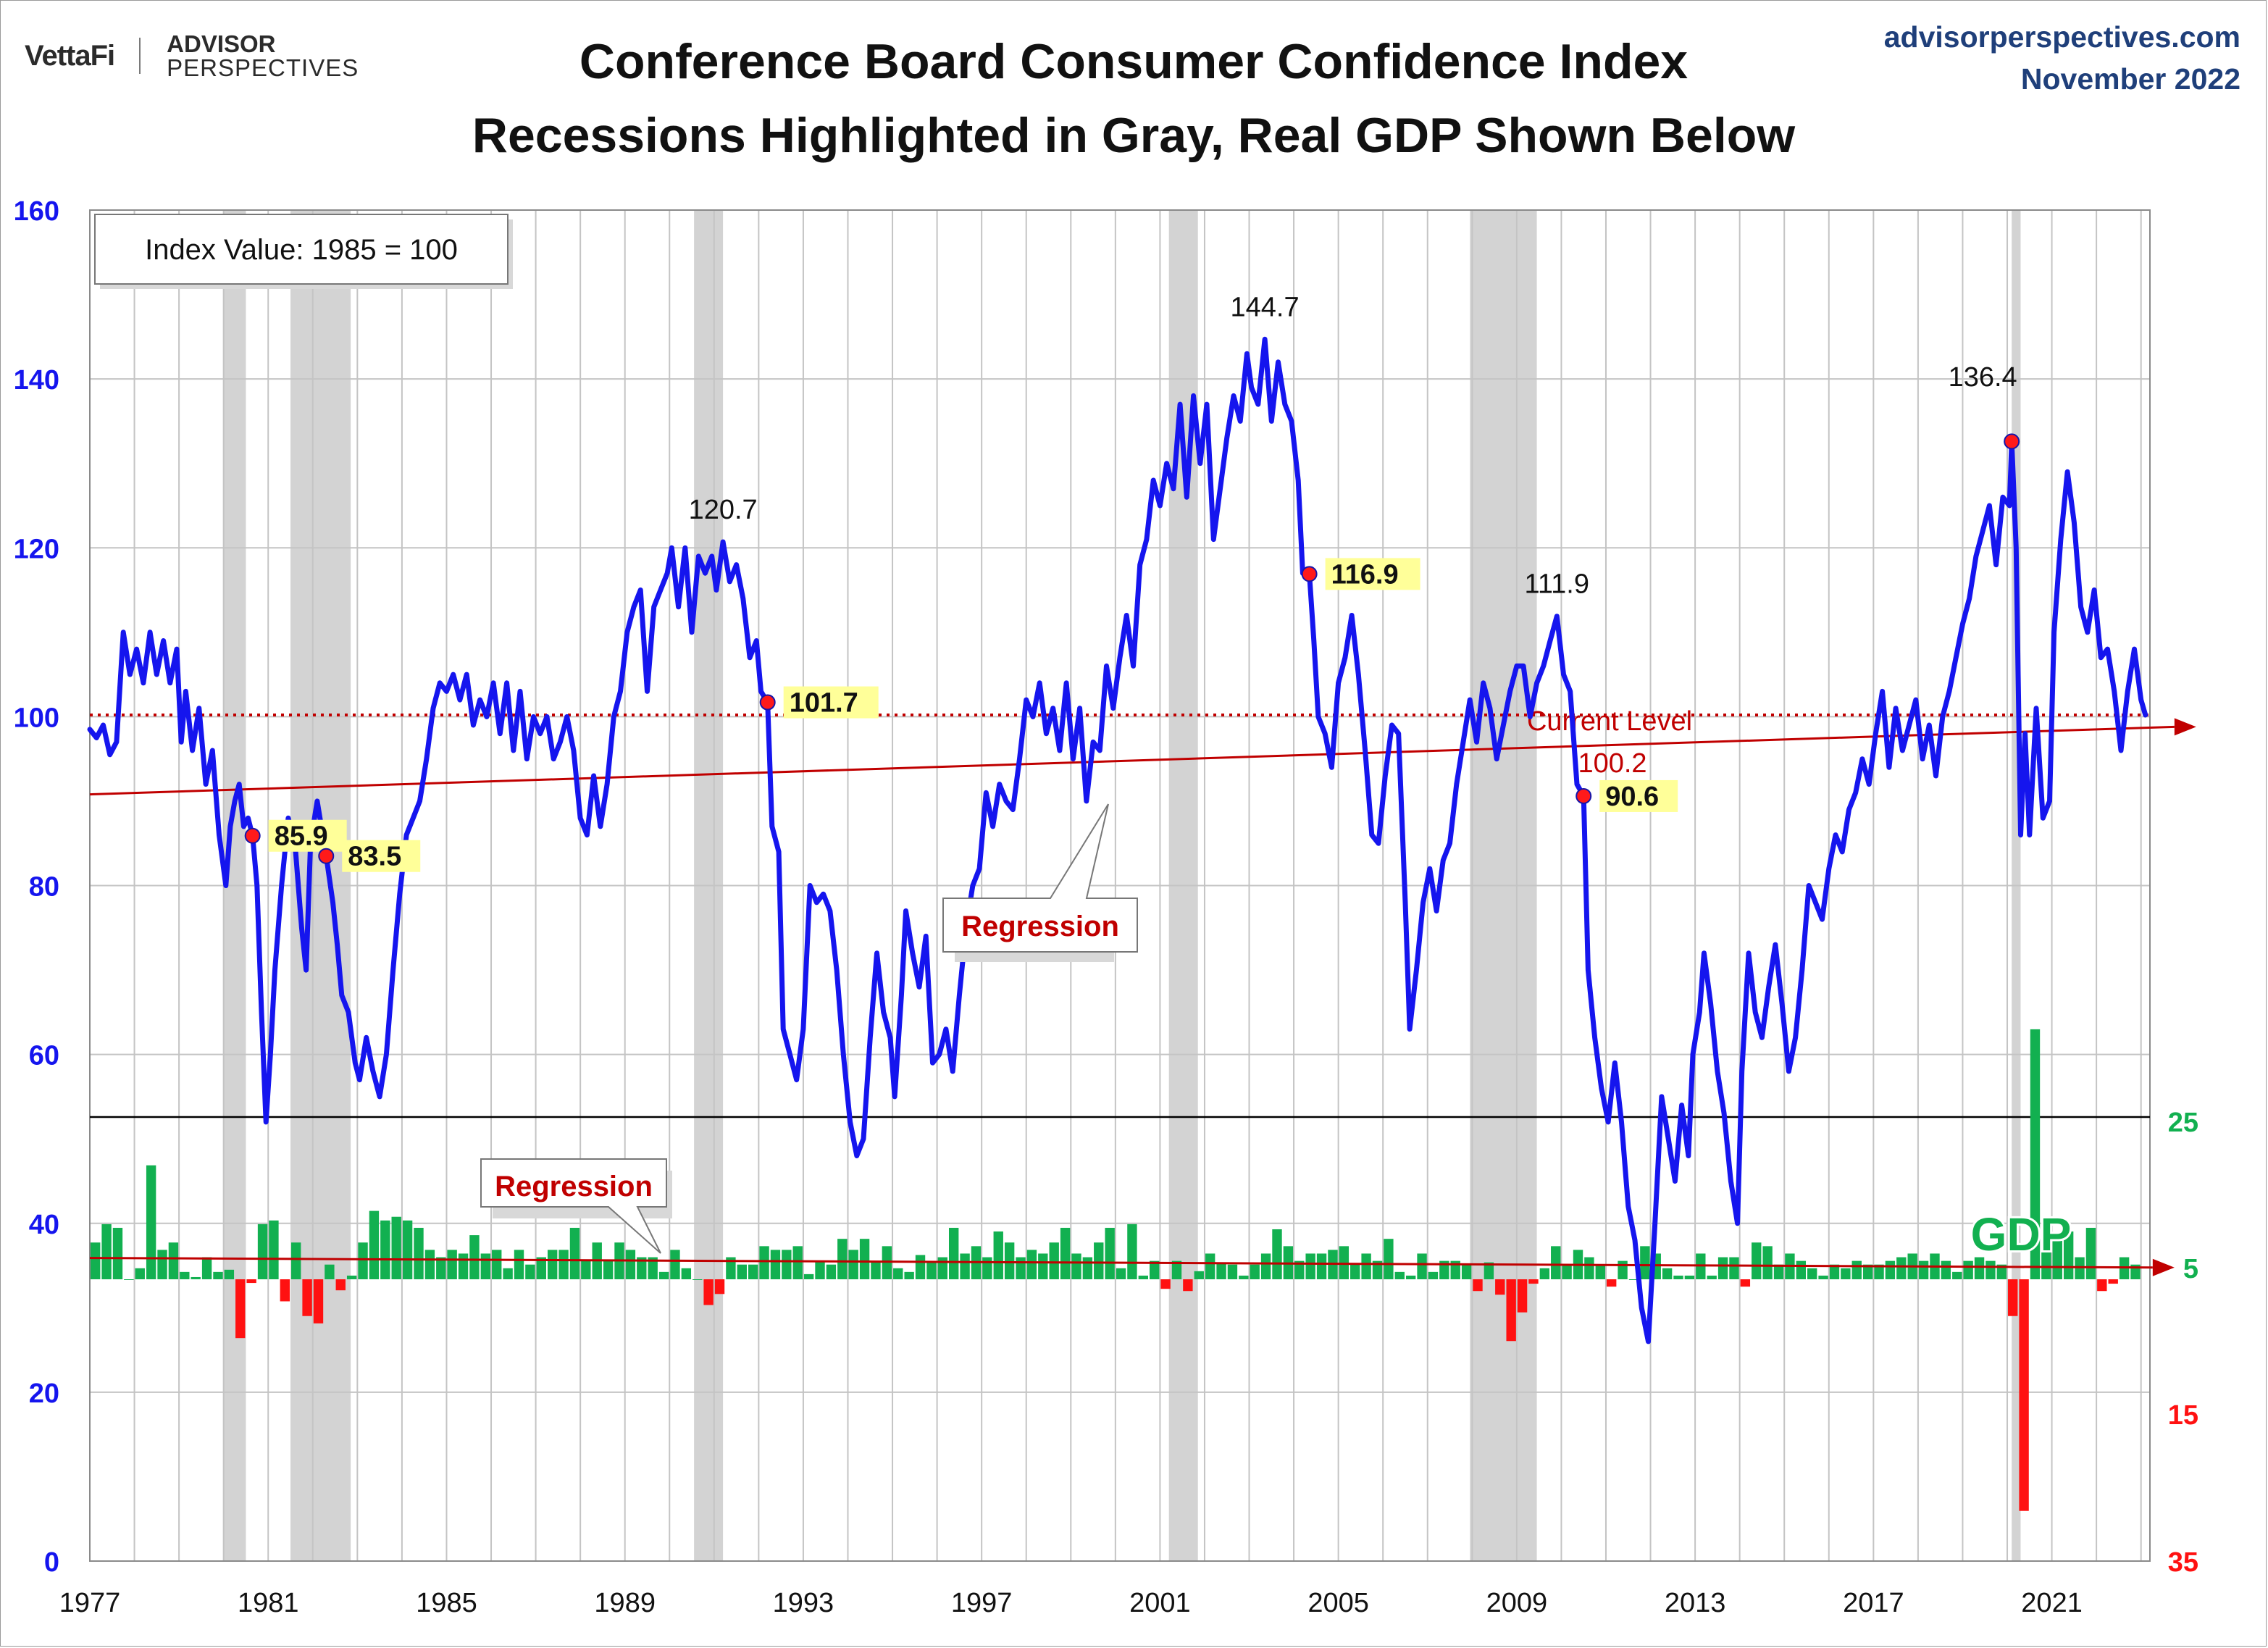 The width and height of the screenshot is (2268, 1648). What do you see at coordinates (1983, 377) in the screenshot?
I see `peak-label: 136.4` at bounding box center [1983, 377].